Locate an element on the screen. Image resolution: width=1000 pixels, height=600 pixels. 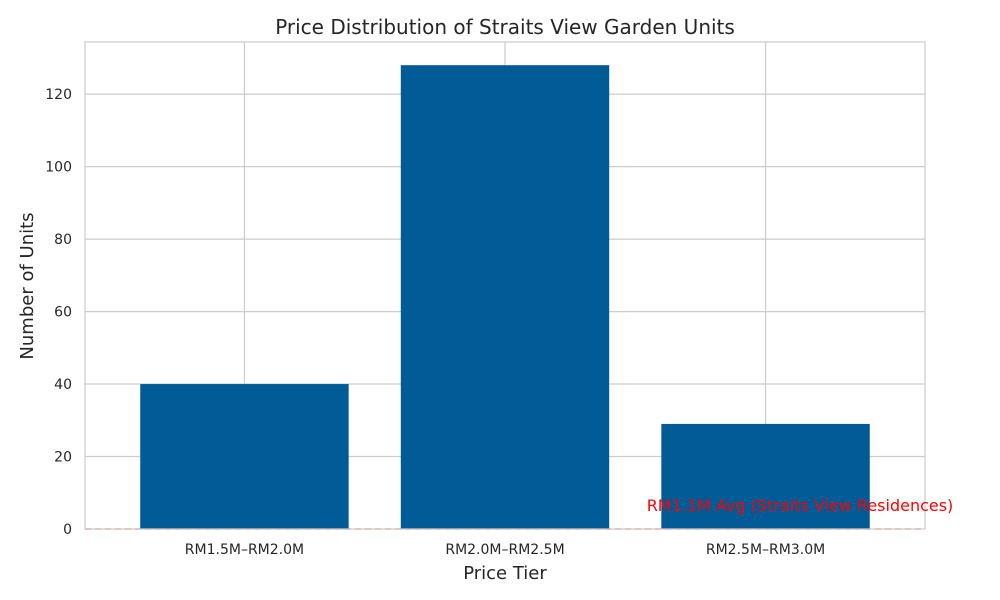
y-axis-ticks: 0 20 40 60 80 100 120 is located at coordinates (58, 312).